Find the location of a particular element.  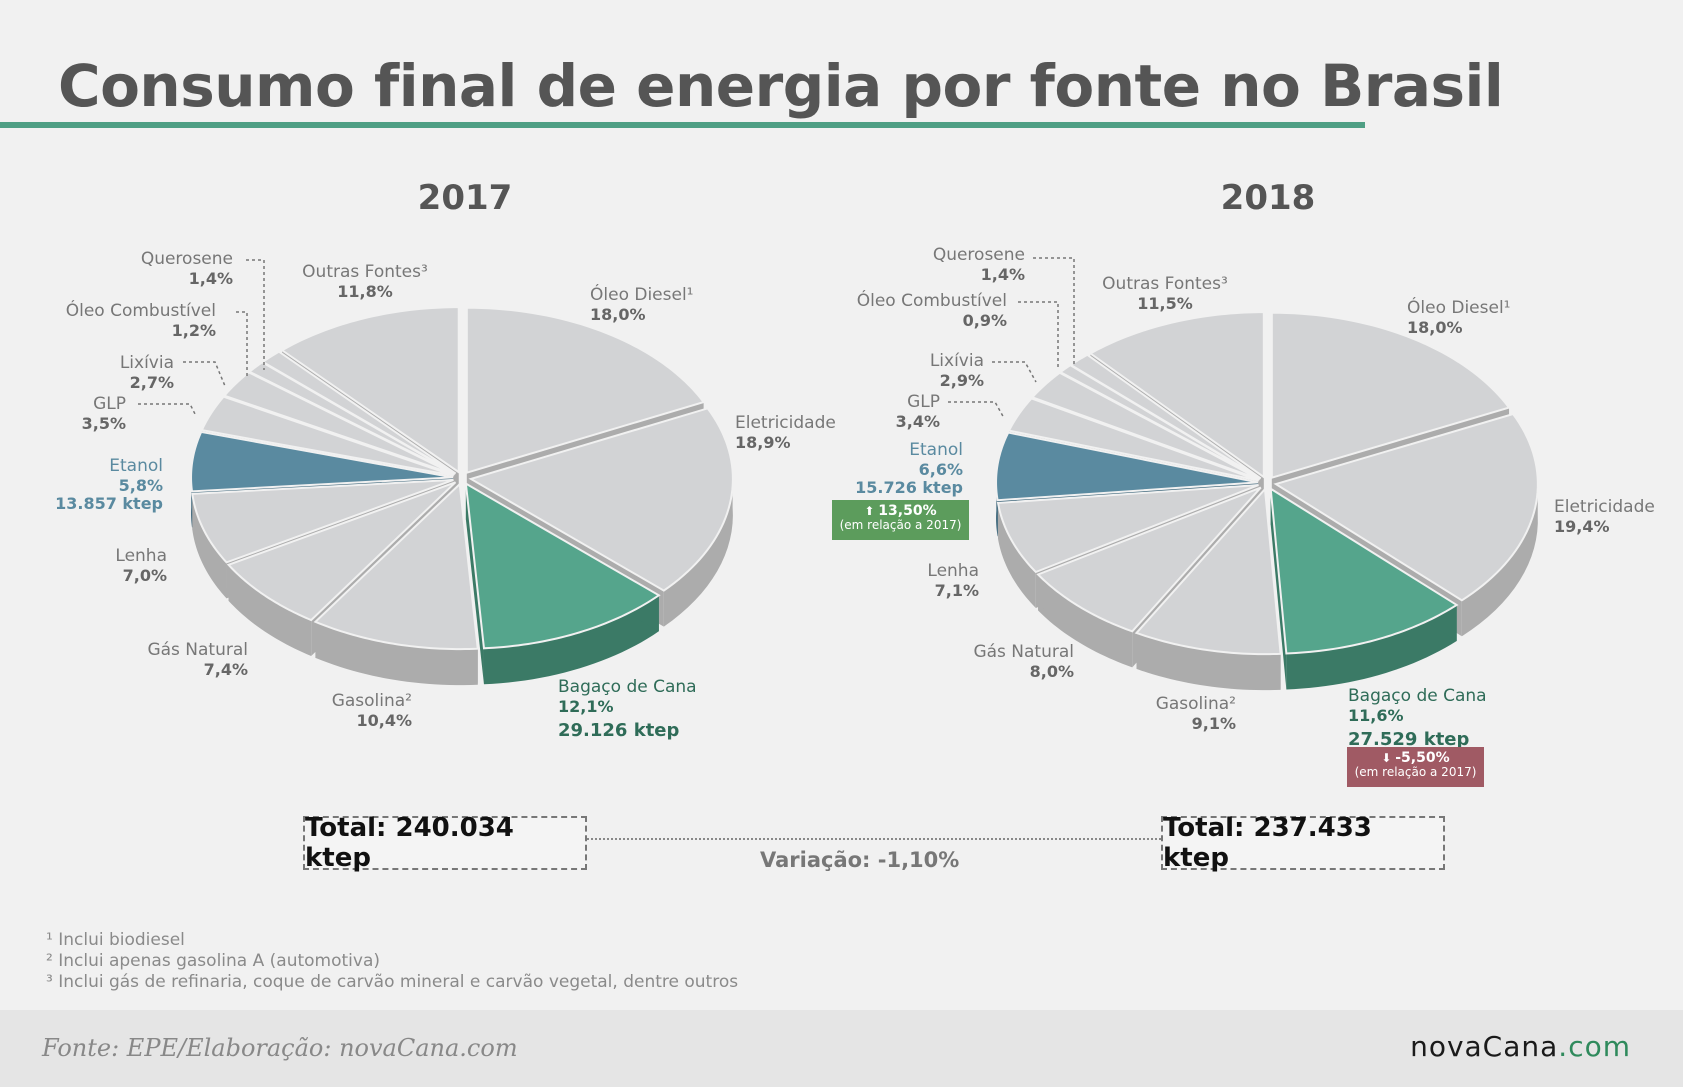

bagaco-change-note: (em relação a 2017) is located at coordinates (1415, 772).